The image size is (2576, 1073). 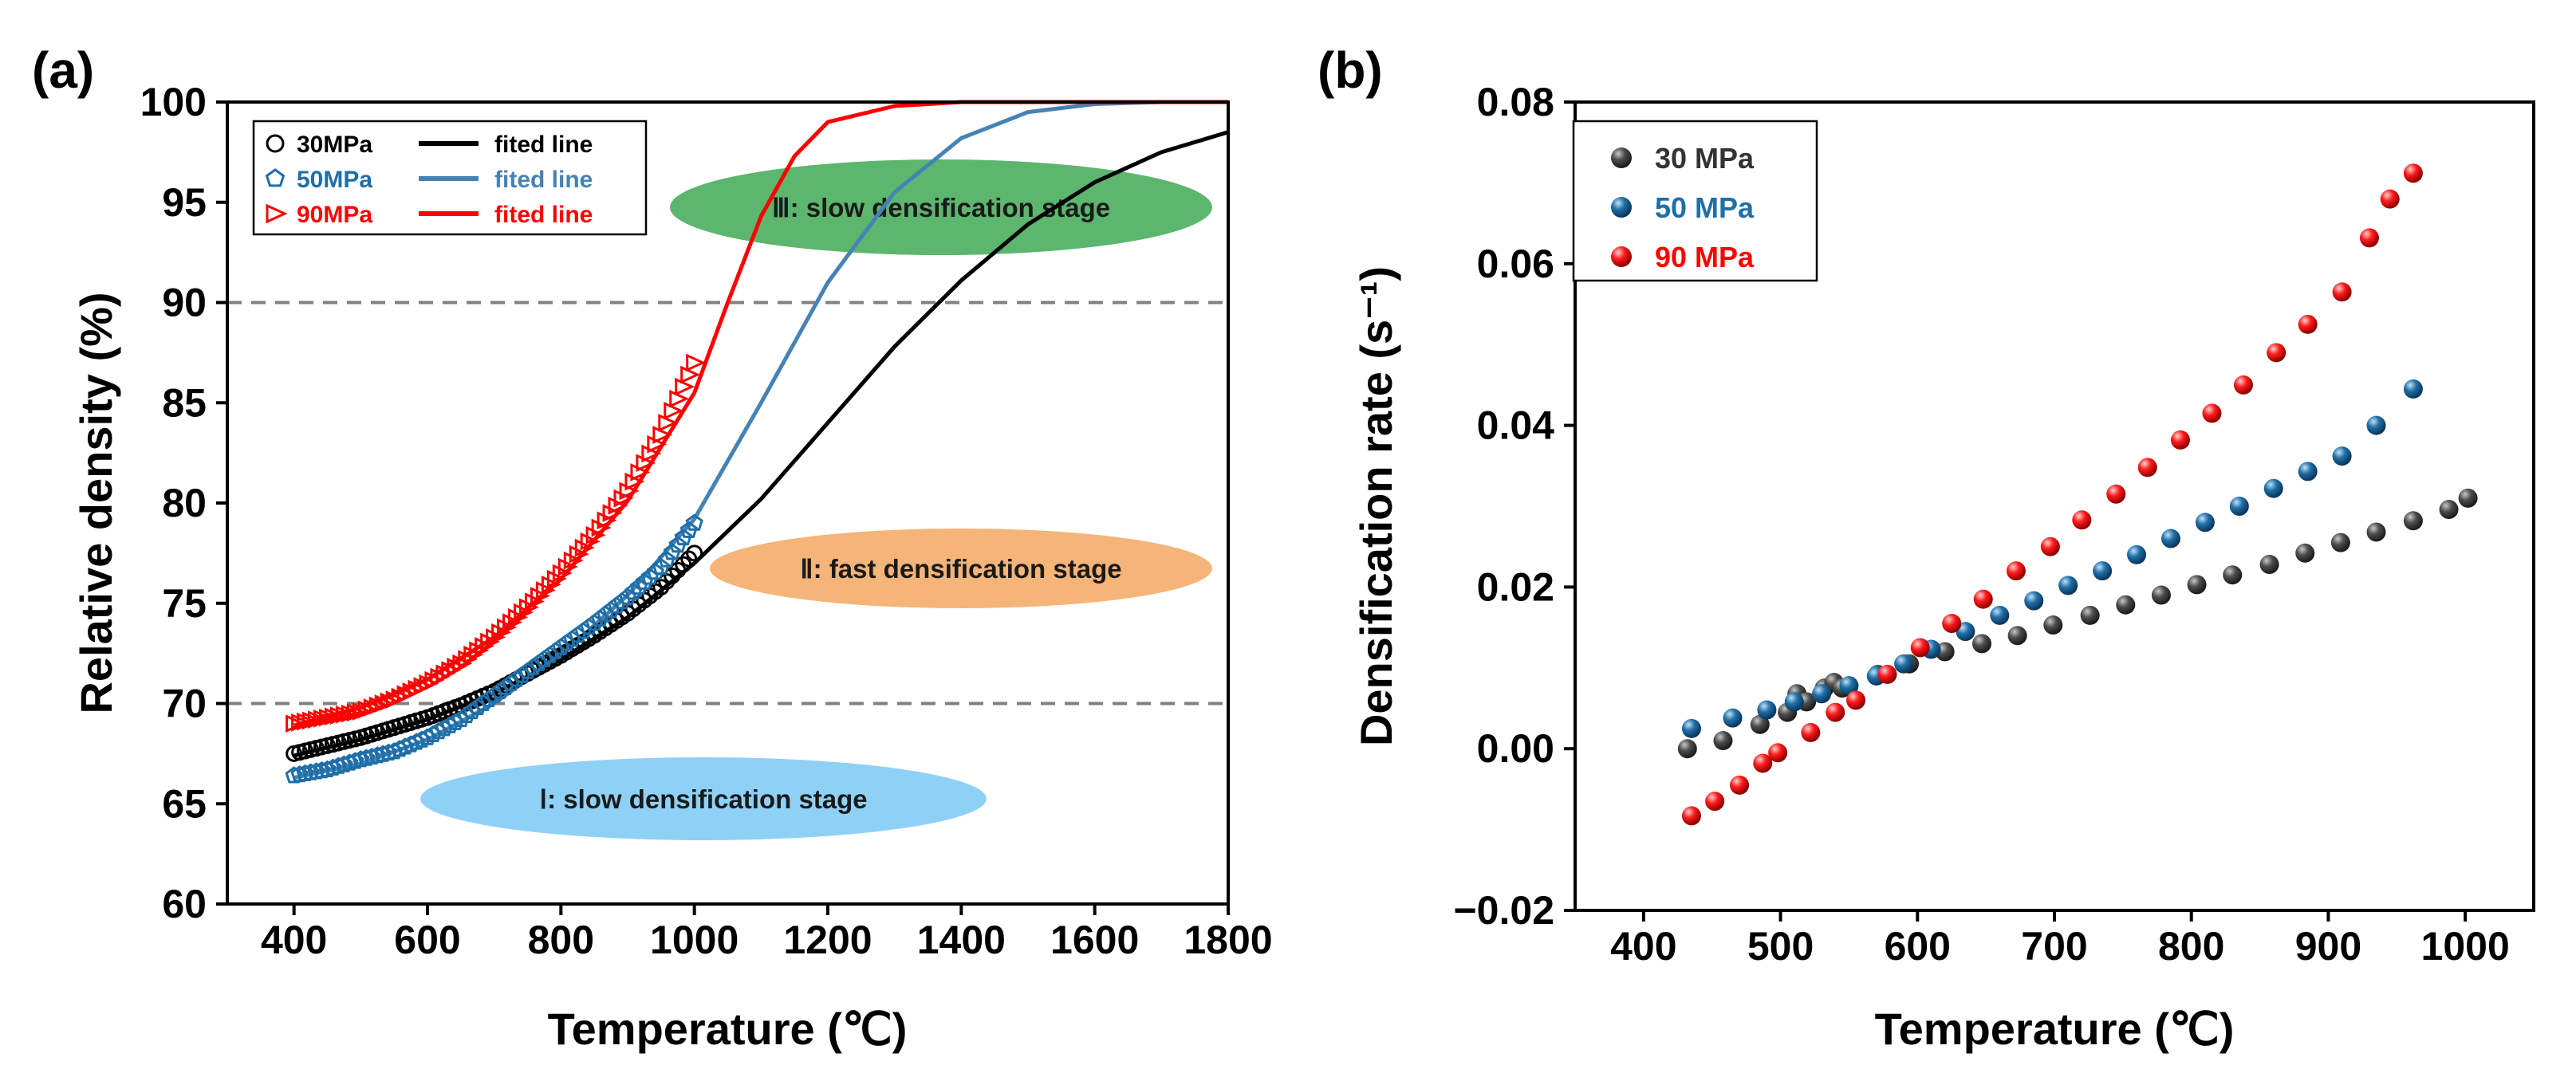 I want to click on y-tick-label: 95, so click(x=184, y=202).